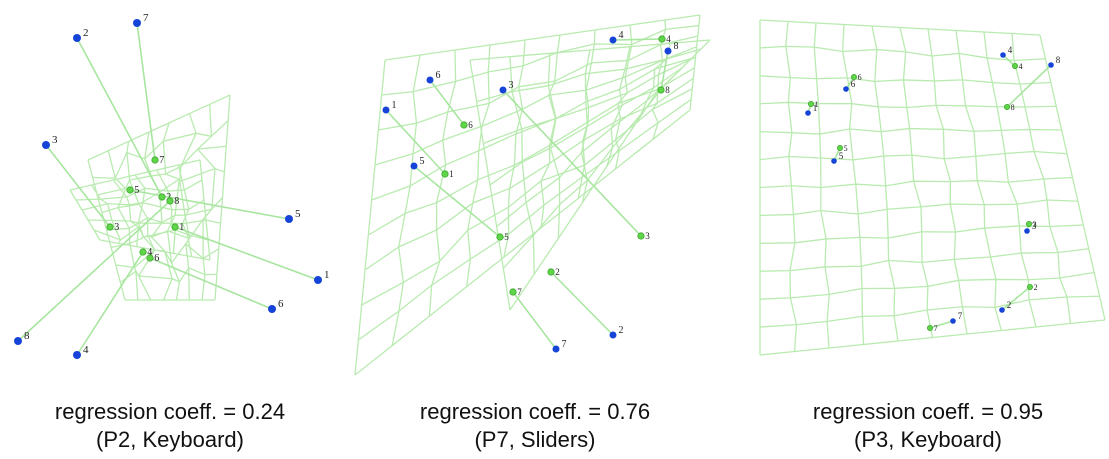 This screenshot has width=1109, height=459. What do you see at coordinates (535, 439) in the screenshot?
I see `caption-p7-line2: (P7, Sliders)` at bounding box center [535, 439].